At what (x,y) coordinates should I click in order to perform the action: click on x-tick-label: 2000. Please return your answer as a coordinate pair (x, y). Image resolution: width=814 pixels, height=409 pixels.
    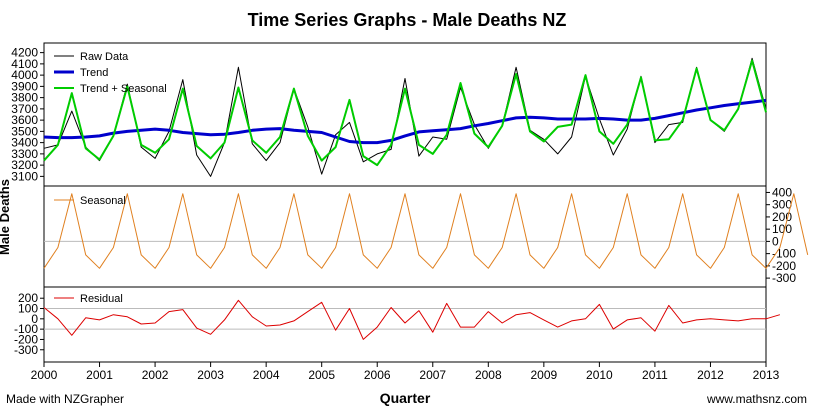
    Looking at the image, I should click on (44, 375).